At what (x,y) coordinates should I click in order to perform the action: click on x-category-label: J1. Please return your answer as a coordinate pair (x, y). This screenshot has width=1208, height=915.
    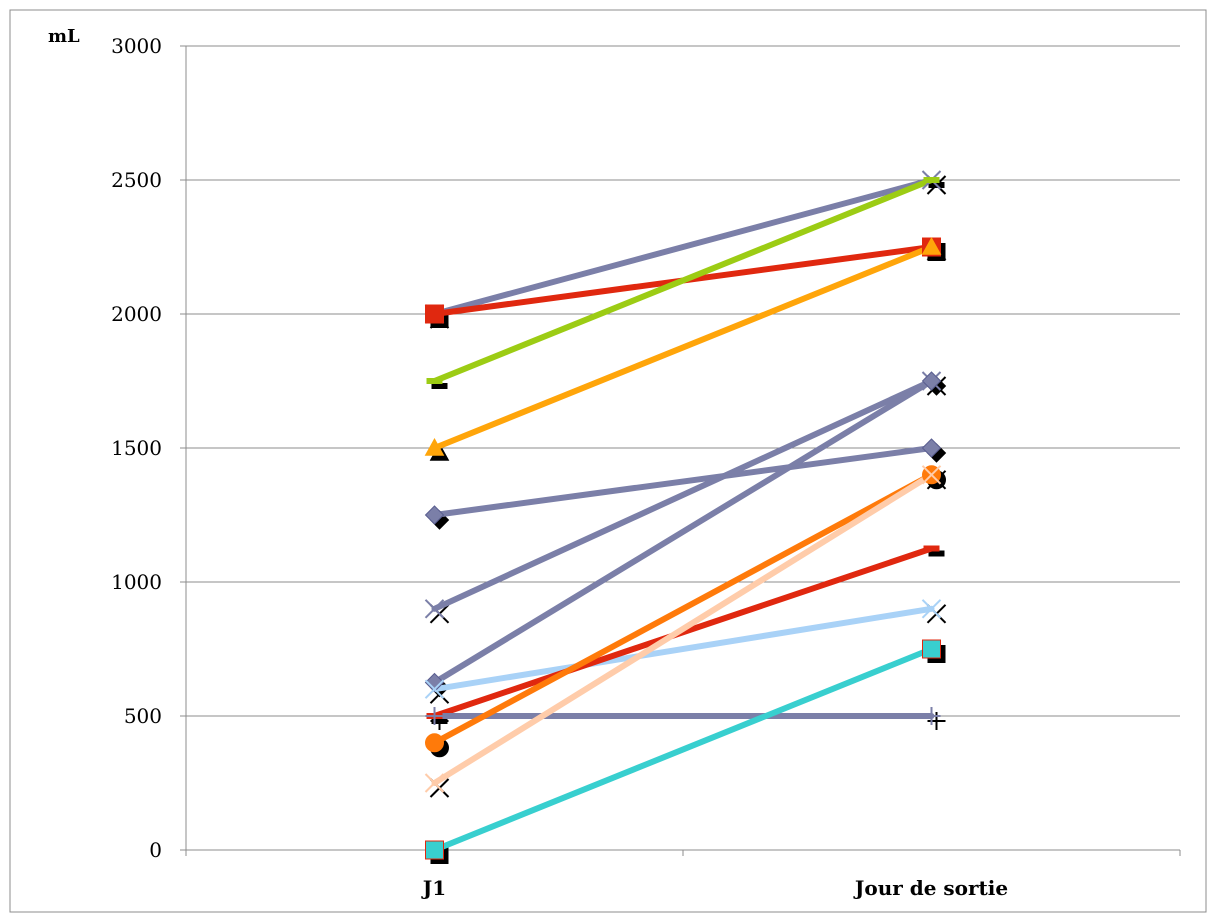
    Looking at the image, I should click on (433, 888).